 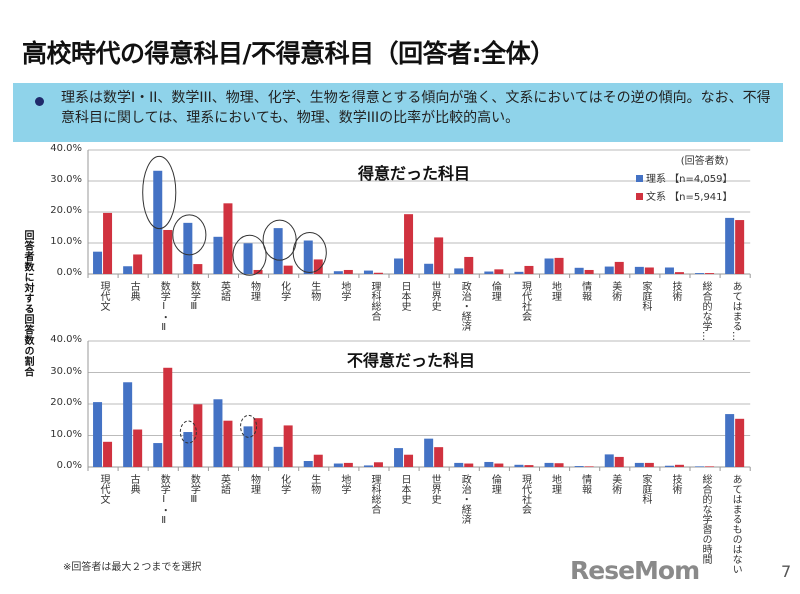 What do you see at coordinates (66, 148) in the screenshot?
I see `y-tick-label: 40.0%` at bounding box center [66, 148].